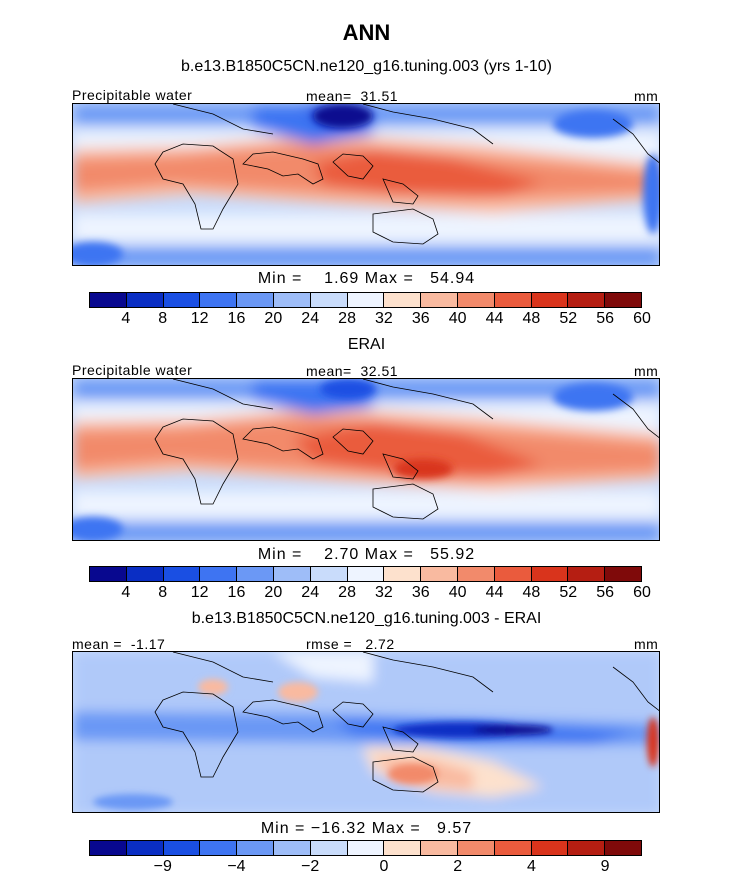  Describe the element at coordinates (365, 868) in the screenshot. I see `panel3-colorbar-ticks: −9 −4 −2 0 2 4 9` at that location.